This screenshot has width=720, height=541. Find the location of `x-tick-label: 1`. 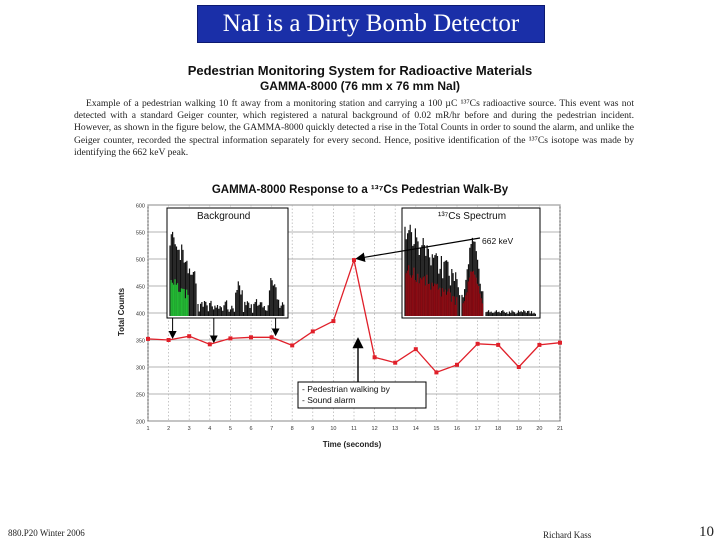

x-tick-label: 1 is located at coordinates (147, 429).